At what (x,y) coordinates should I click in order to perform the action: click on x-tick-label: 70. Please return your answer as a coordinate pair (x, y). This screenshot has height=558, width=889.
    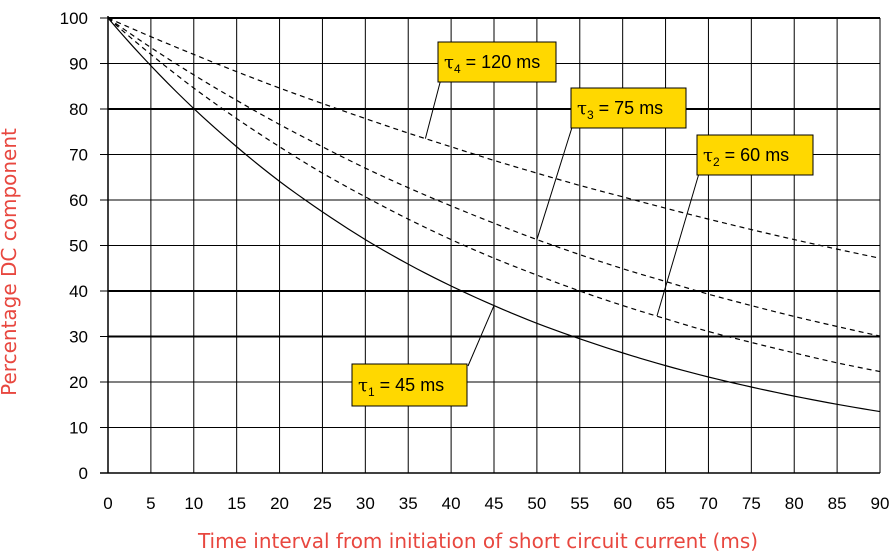
    Looking at the image, I should click on (708, 503).